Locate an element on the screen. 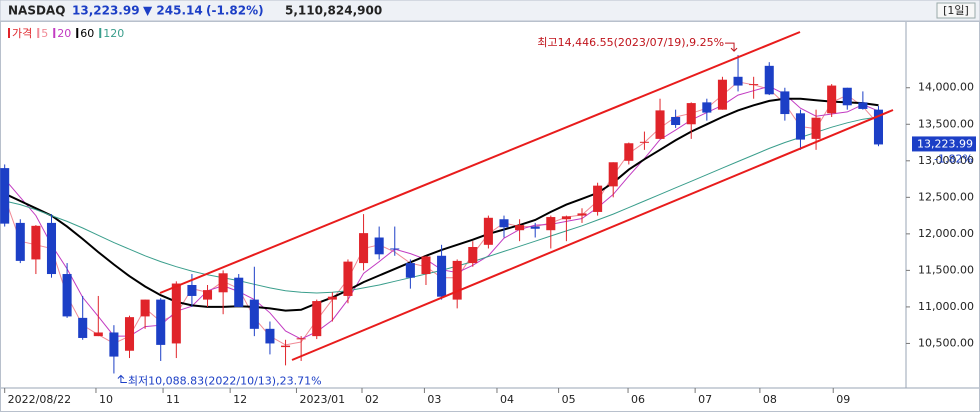 The height and width of the screenshot is (412, 980). legend-label: 5 is located at coordinates (44, 33).